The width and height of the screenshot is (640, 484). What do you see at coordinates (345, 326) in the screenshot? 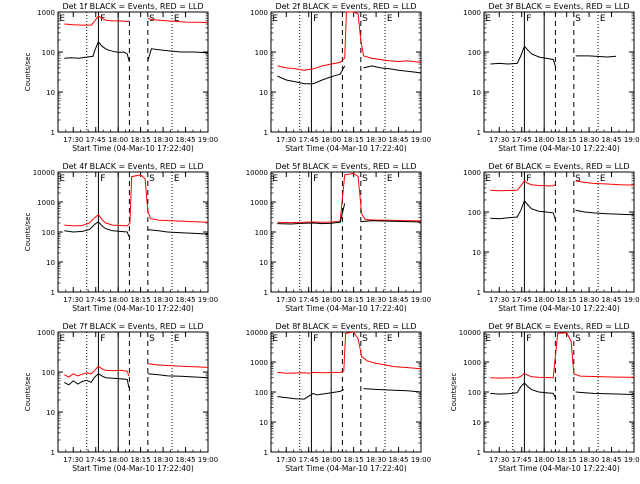
I see `panel-title: Det 8f BLACK = Events, RED = LLD` at bounding box center [345, 326].